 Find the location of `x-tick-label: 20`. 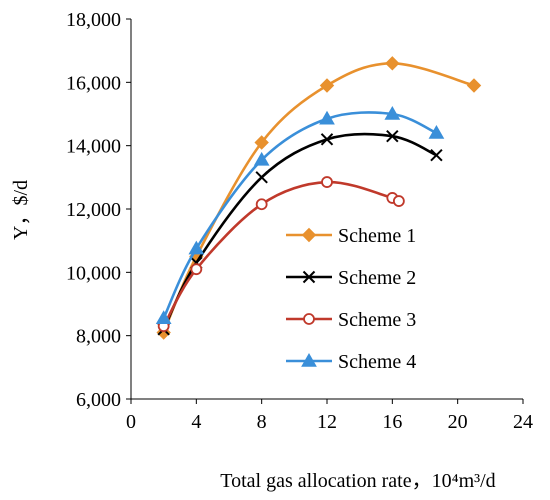

x-tick-label: 20 is located at coordinates (458, 422).